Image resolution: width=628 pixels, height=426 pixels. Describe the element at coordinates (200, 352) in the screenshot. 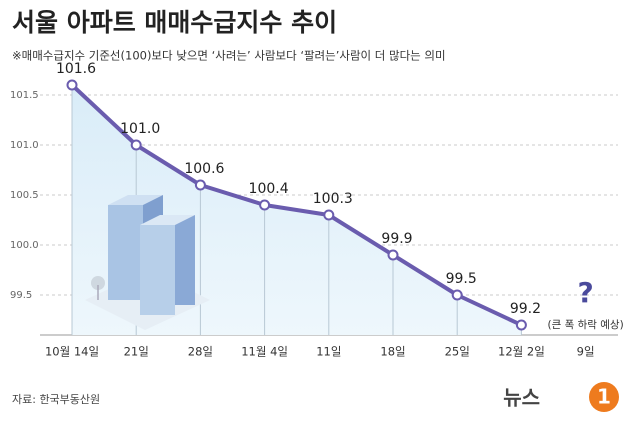

I see `x-tick-label: 28일` at that location.